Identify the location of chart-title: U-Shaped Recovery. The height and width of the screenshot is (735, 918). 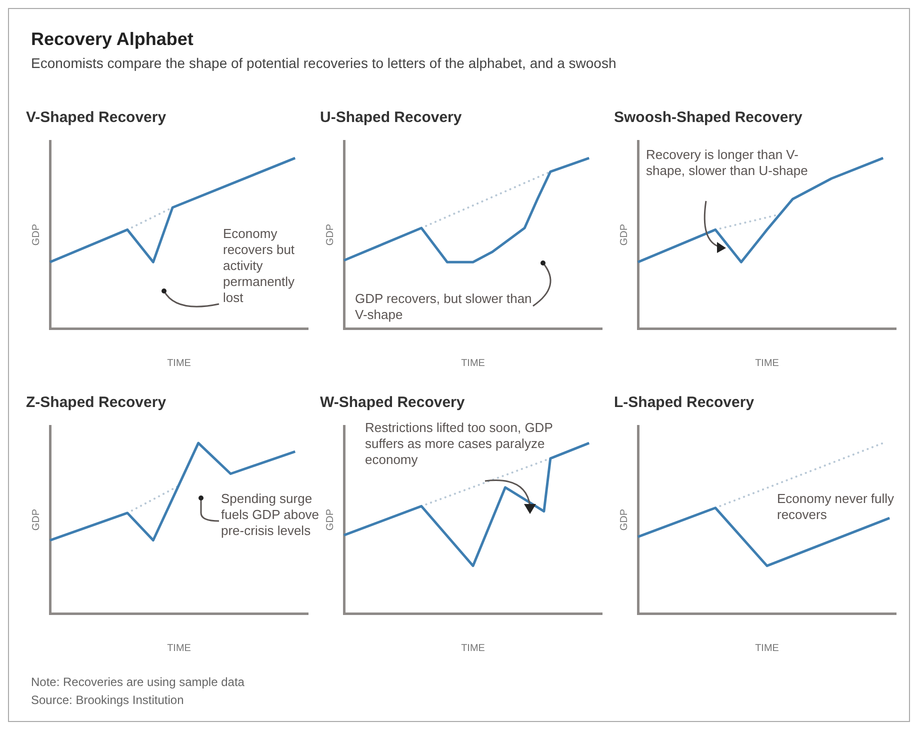
(391, 117).